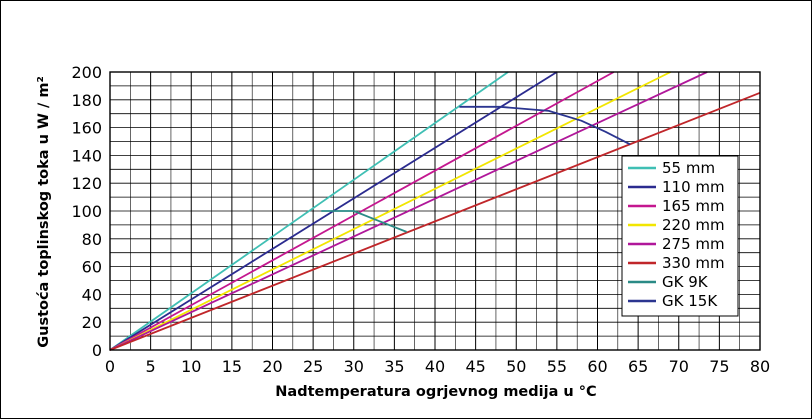 The width and height of the screenshot is (812, 419). What do you see at coordinates (313, 366) in the screenshot?
I see `x-tick-label: 25` at bounding box center [313, 366].